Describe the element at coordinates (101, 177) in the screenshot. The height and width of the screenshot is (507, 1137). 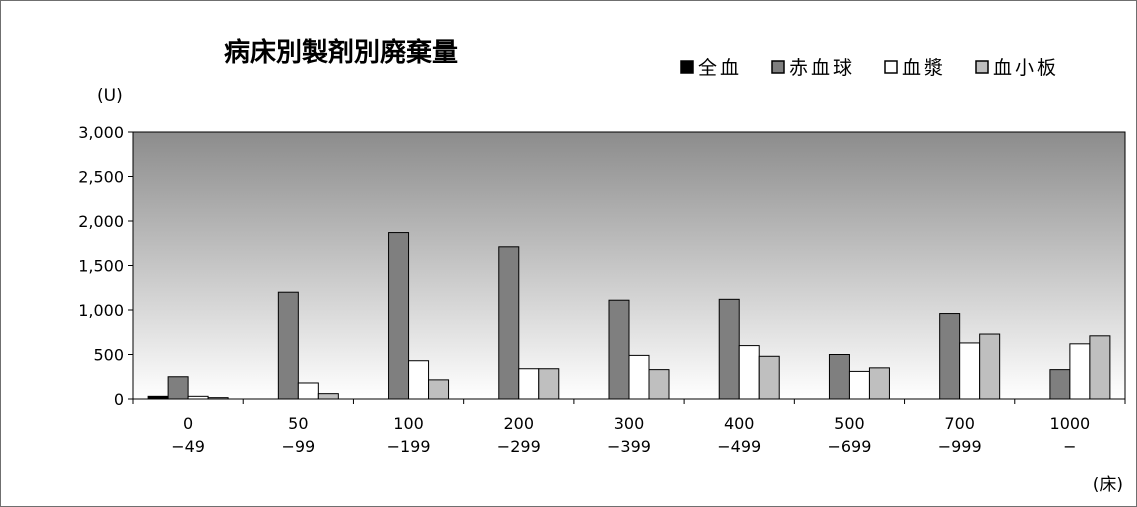
I see `y-tick-label: 2,500` at that location.